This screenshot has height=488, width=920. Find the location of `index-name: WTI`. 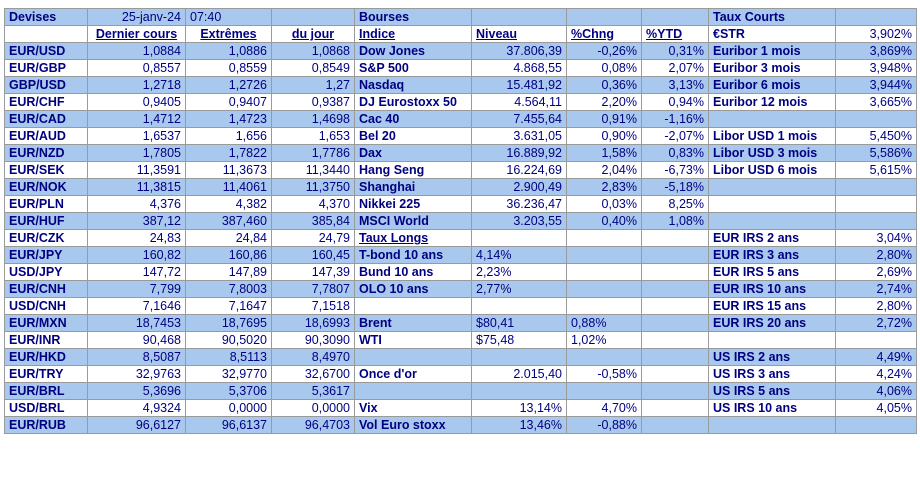

index-name: WTI is located at coordinates (413, 340).